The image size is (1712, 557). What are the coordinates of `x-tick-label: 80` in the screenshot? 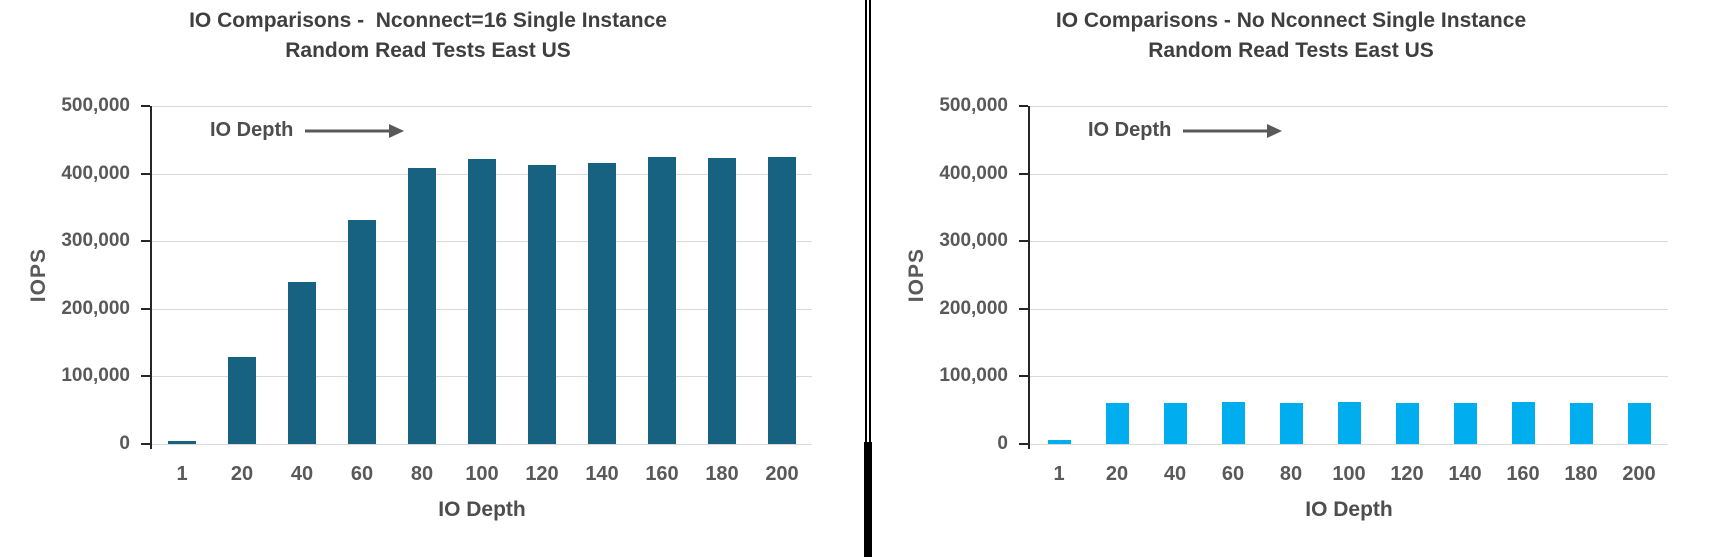 It's located at (422, 474).